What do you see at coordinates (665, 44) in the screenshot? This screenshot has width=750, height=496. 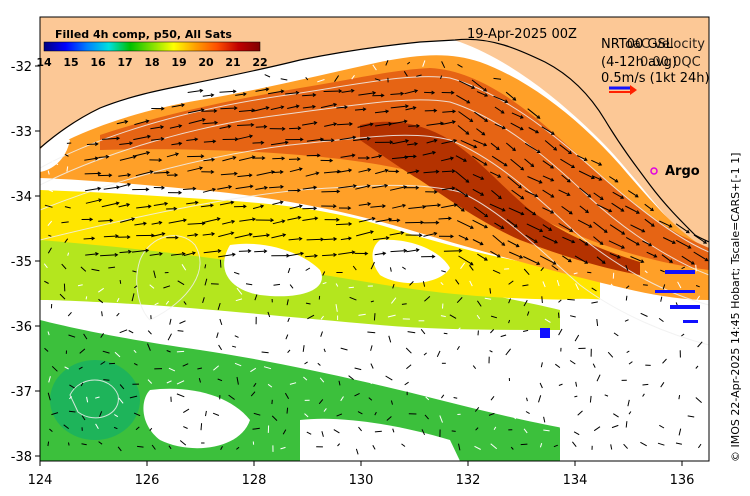 I see `overlay-b-line1: oaC velocity` at bounding box center [665, 44].